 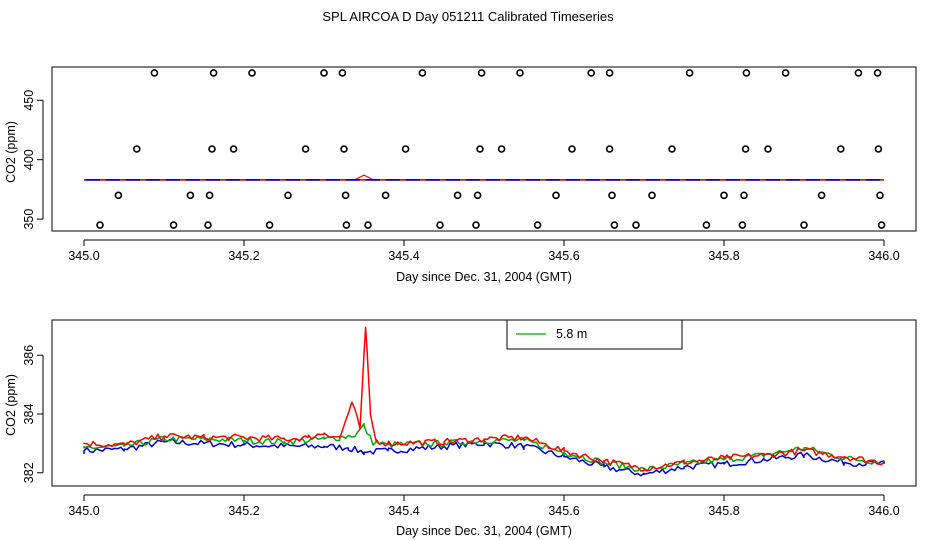 I want to click on top-y-tick-label: 450, so click(x=29, y=100).